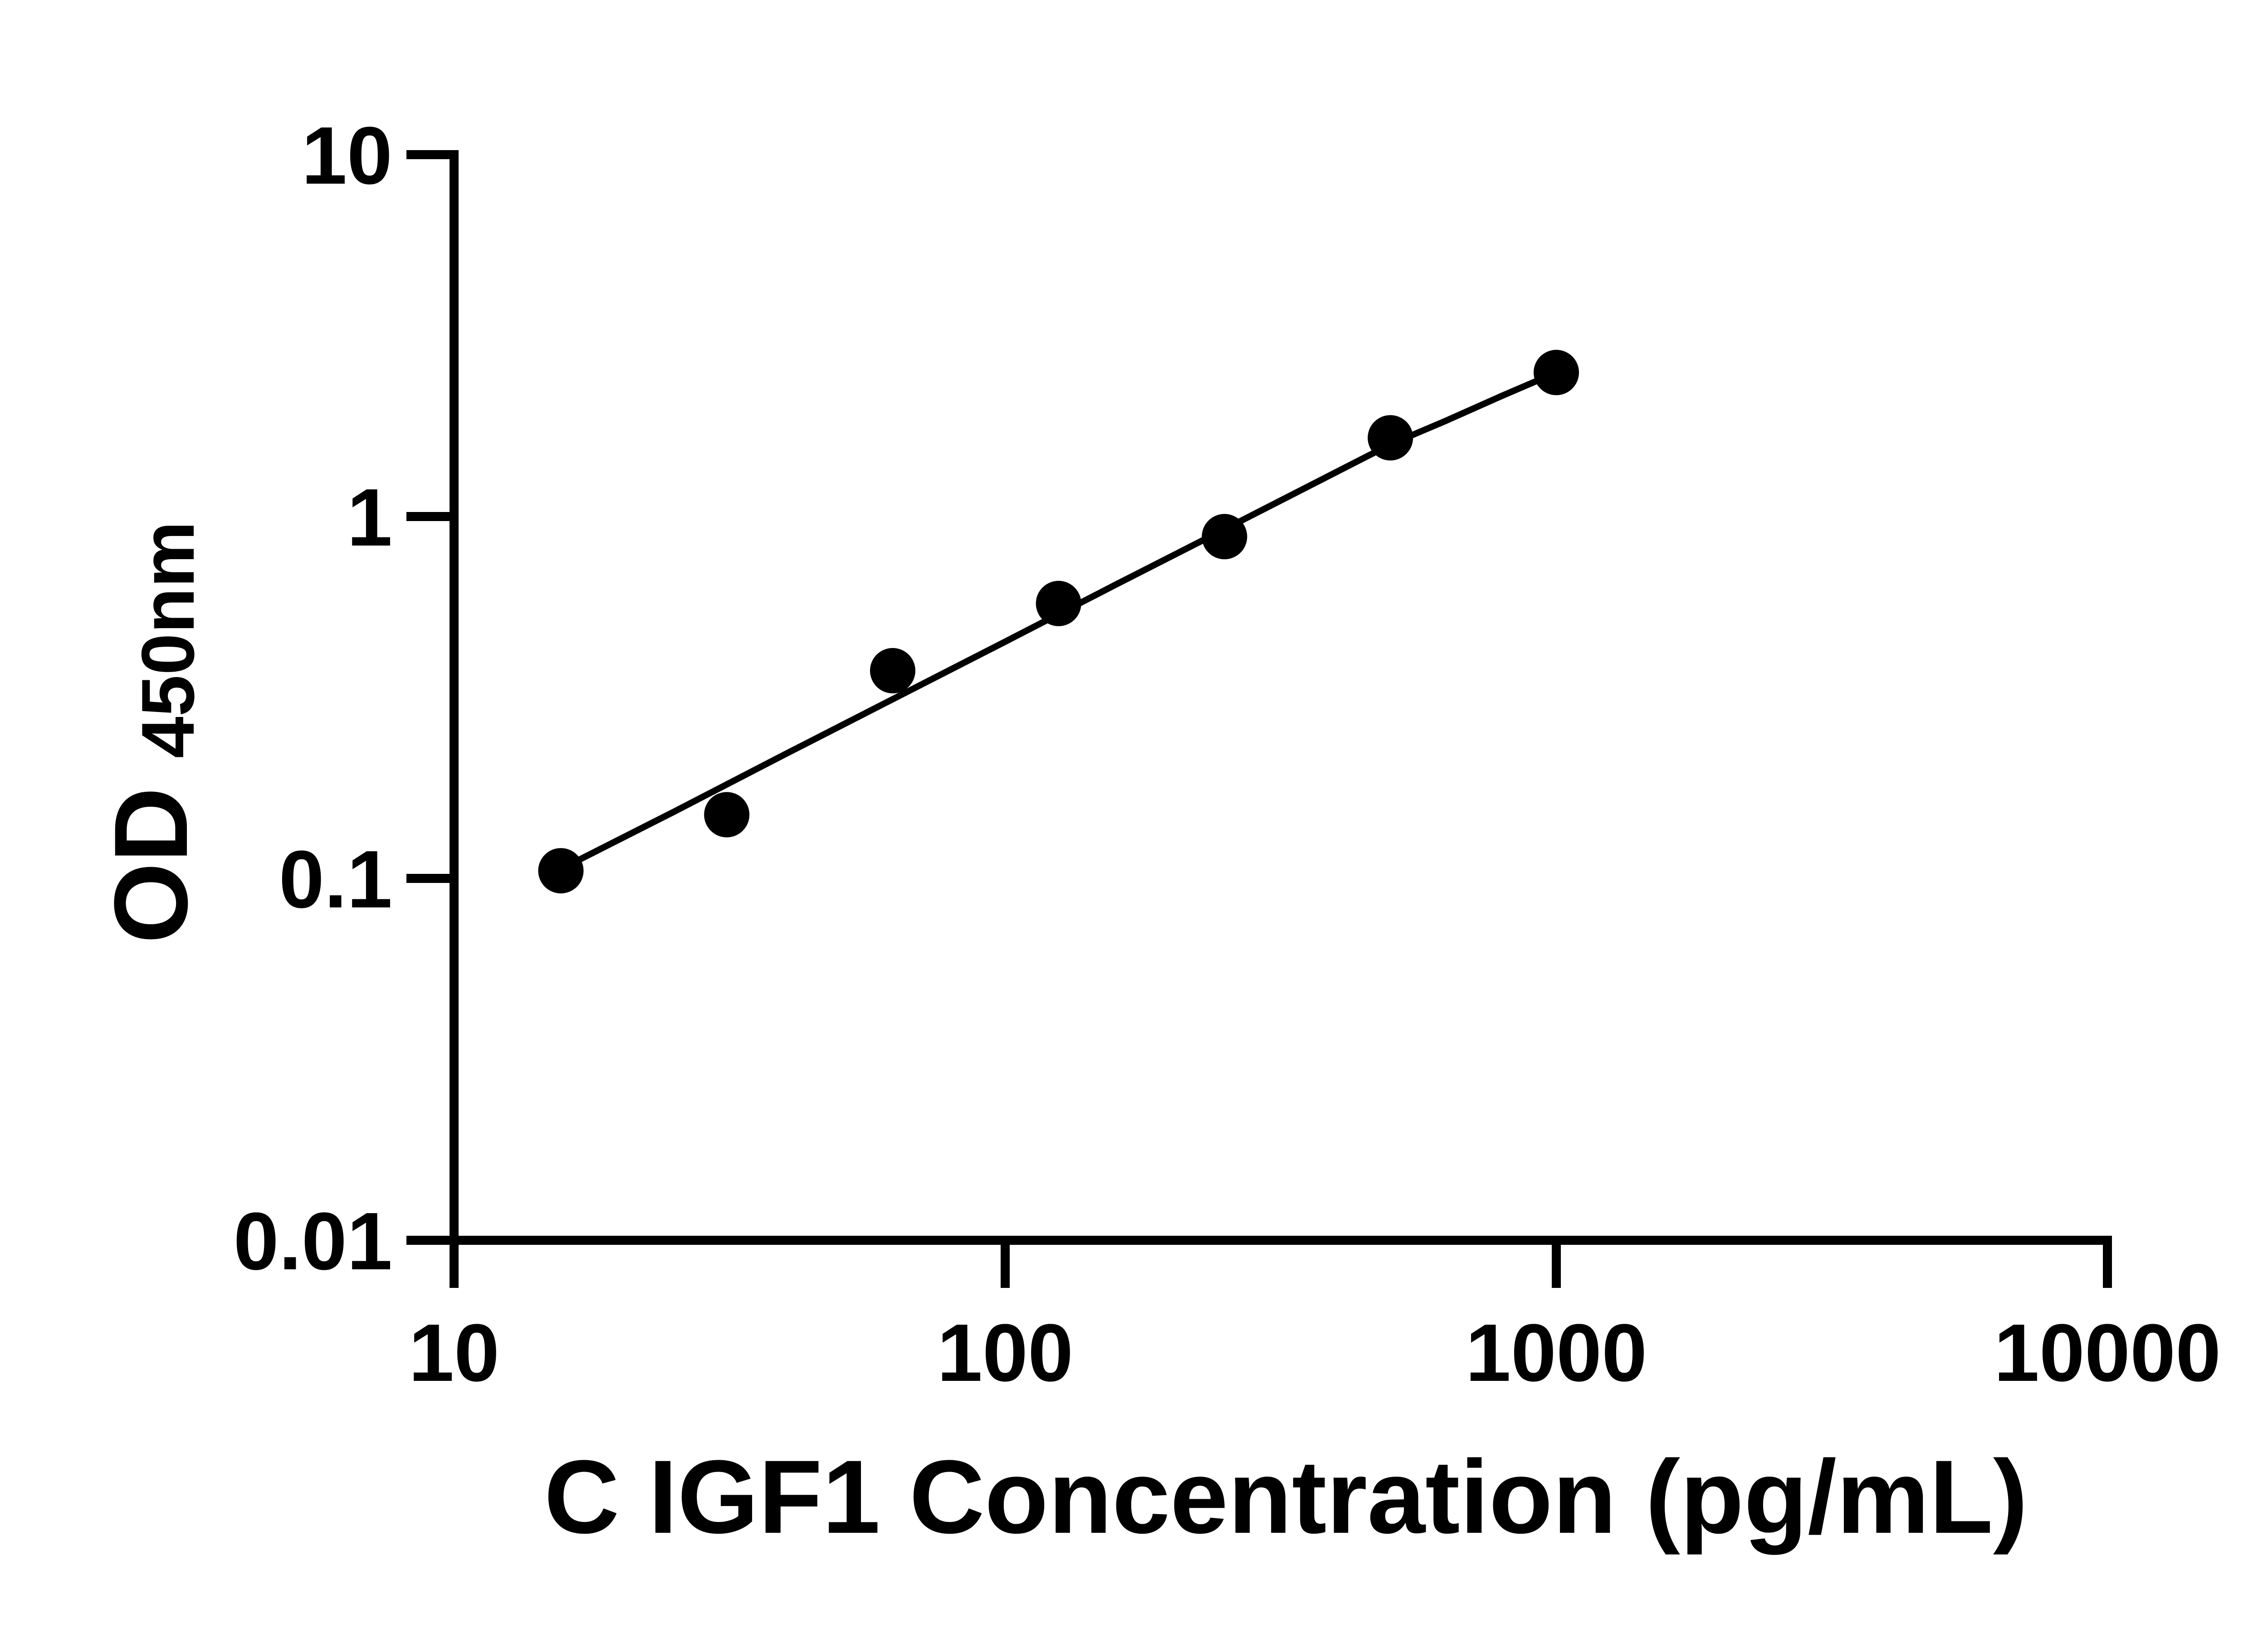 The width and height of the screenshot is (2268, 1638). Describe the element at coordinates (1281, 1264) in the screenshot. I see `x-axis-ticks` at that location.